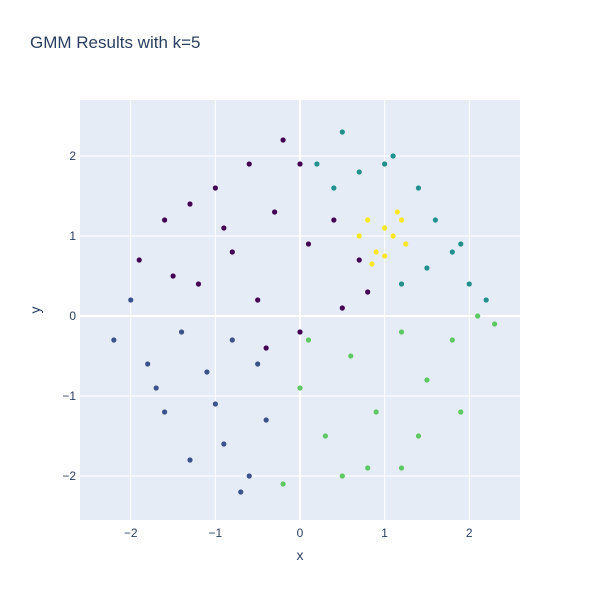  Describe the element at coordinates (384, 533) in the screenshot. I see `x-tick-label: 1` at that location.